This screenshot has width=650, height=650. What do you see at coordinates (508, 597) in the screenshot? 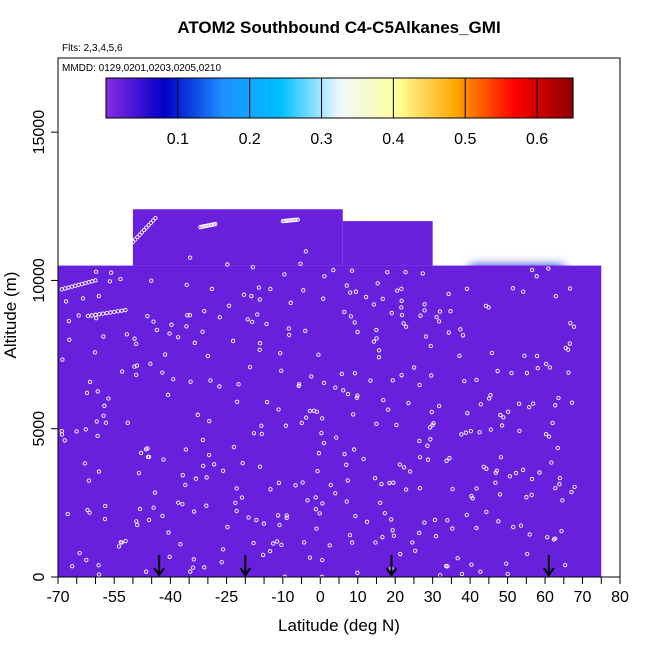
I see `x-tick-label: 50` at bounding box center [508, 597].